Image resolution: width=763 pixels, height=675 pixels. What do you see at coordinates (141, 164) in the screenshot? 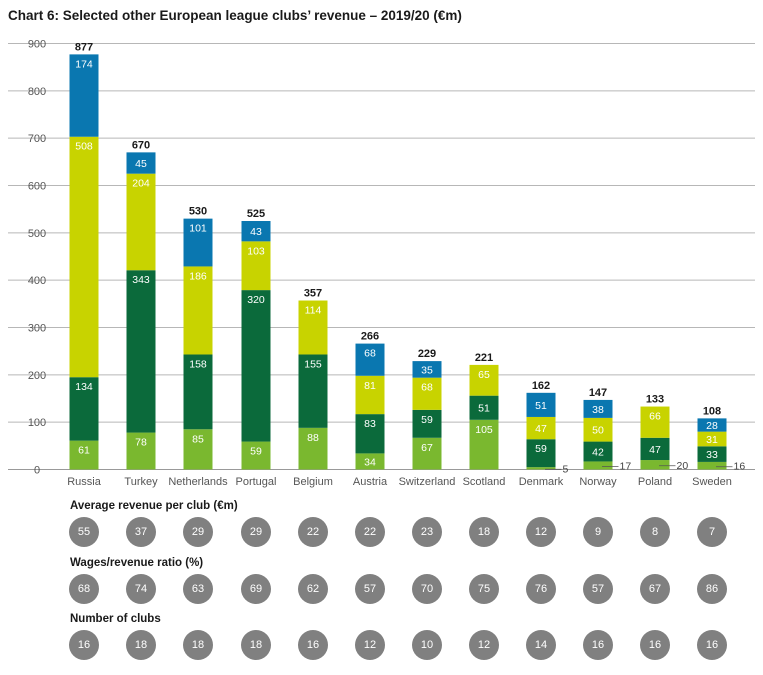
I see `segment-value-label: 45` at bounding box center [141, 164].